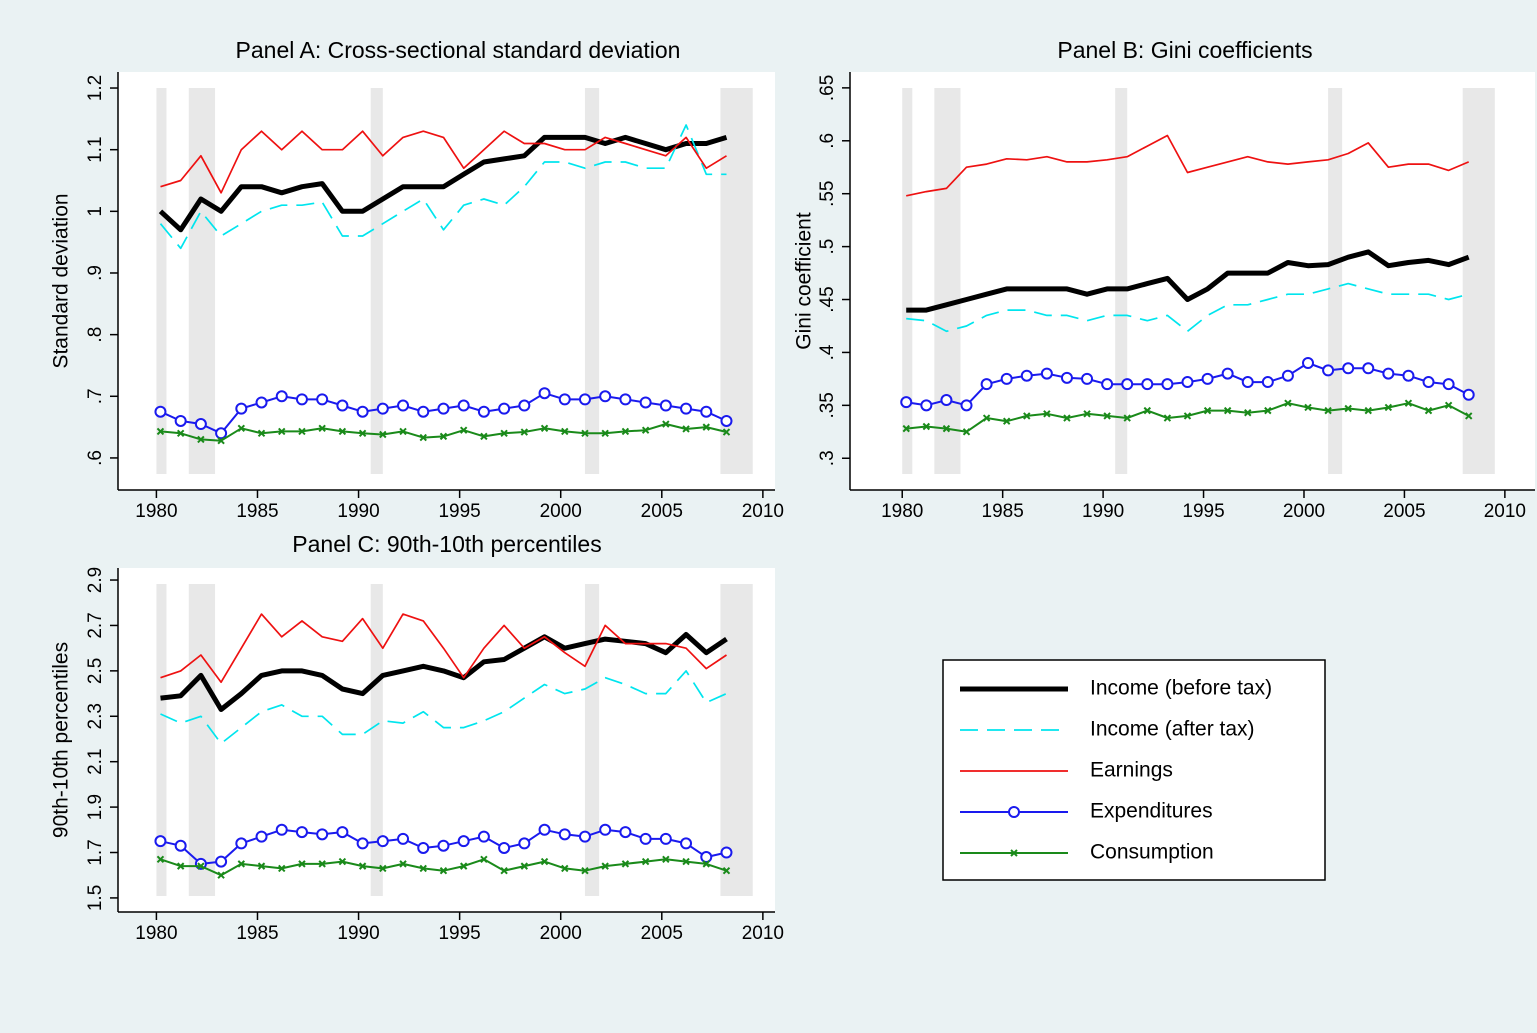  What do you see at coordinates (61, 280) in the screenshot?
I see `y-axis-label: Standard deviation` at bounding box center [61, 280].